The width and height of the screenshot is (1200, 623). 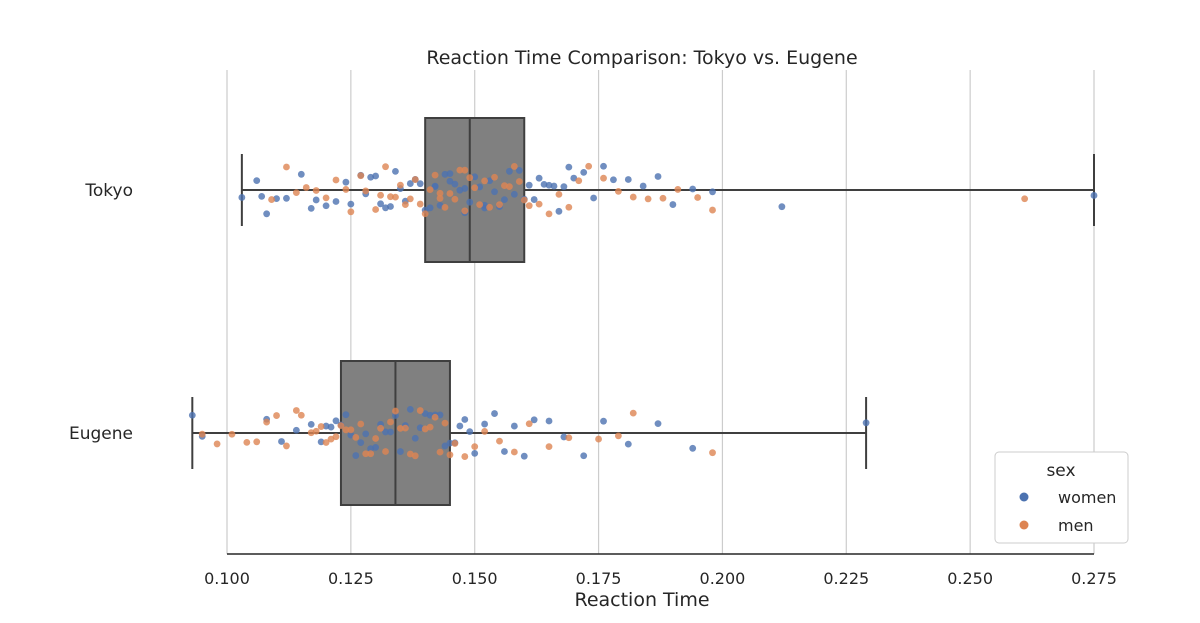 What do you see at coordinates (1076, 525) in the screenshot?
I see `legend-label-men: men` at bounding box center [1076, 525].